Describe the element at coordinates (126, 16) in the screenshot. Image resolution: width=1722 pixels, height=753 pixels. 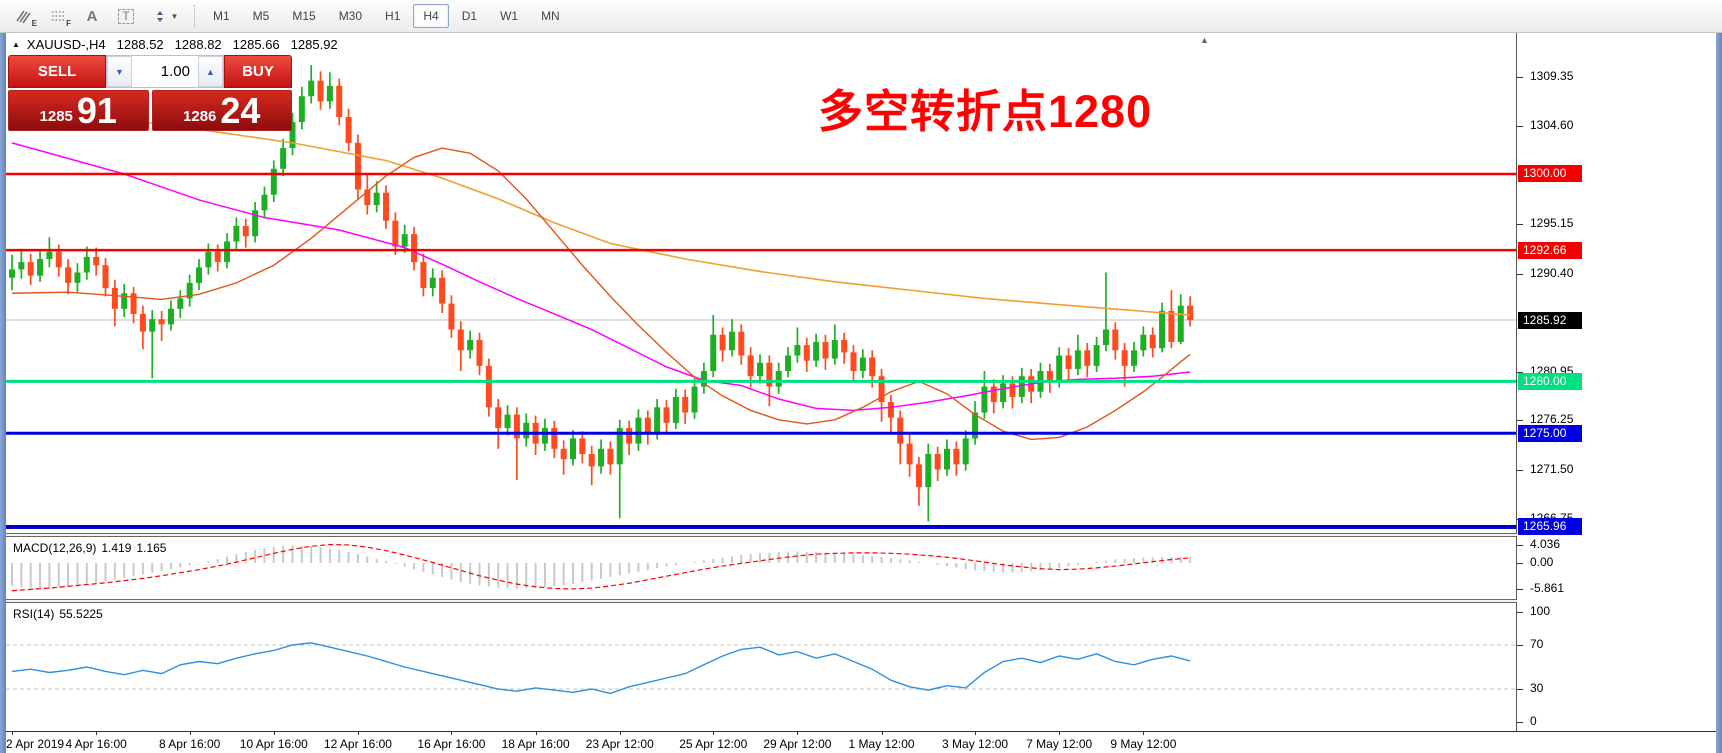
I see `text-frame-icon: T` at that location.